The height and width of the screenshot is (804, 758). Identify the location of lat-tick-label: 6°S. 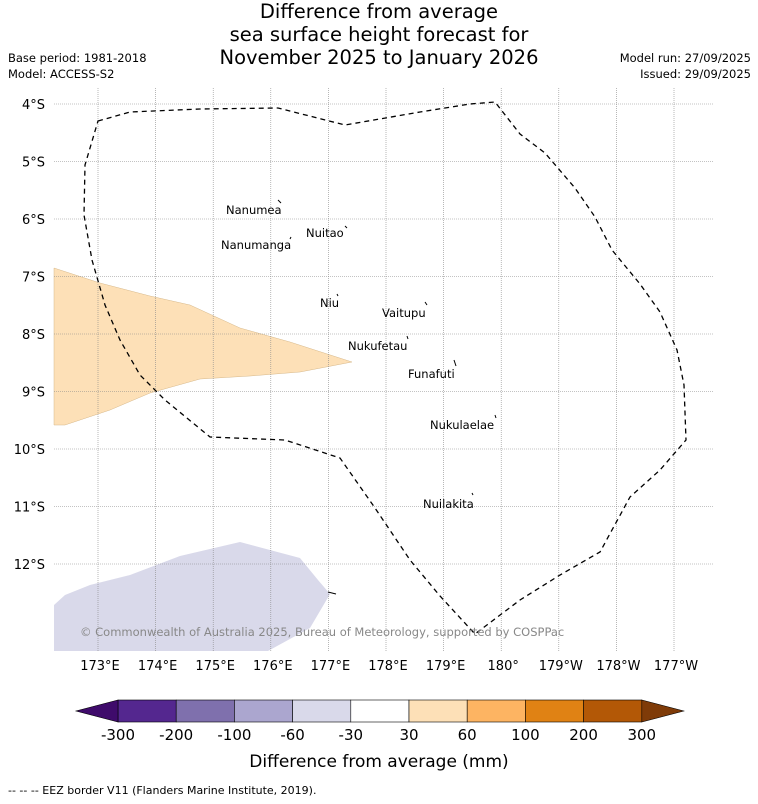
(33, 220).